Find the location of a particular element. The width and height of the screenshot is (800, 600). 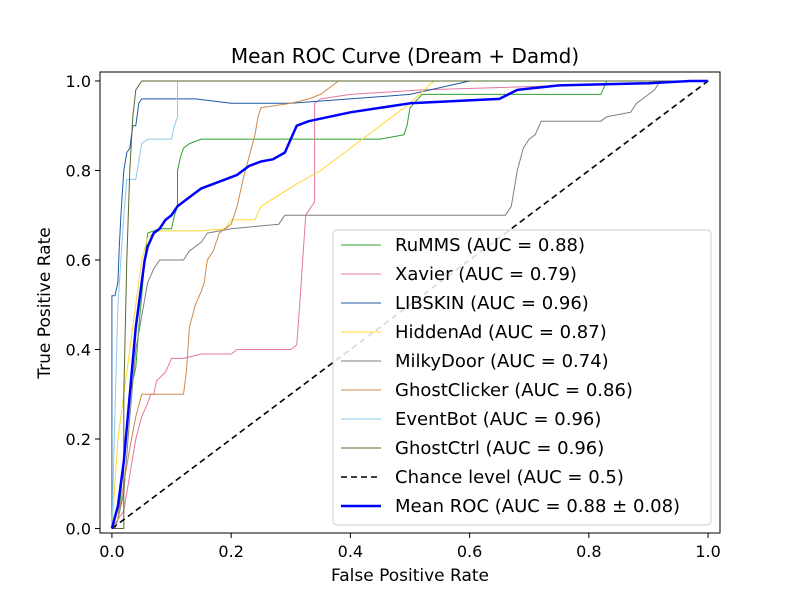

x-tick-label: 0.4 is located at coordinates (350, 551).